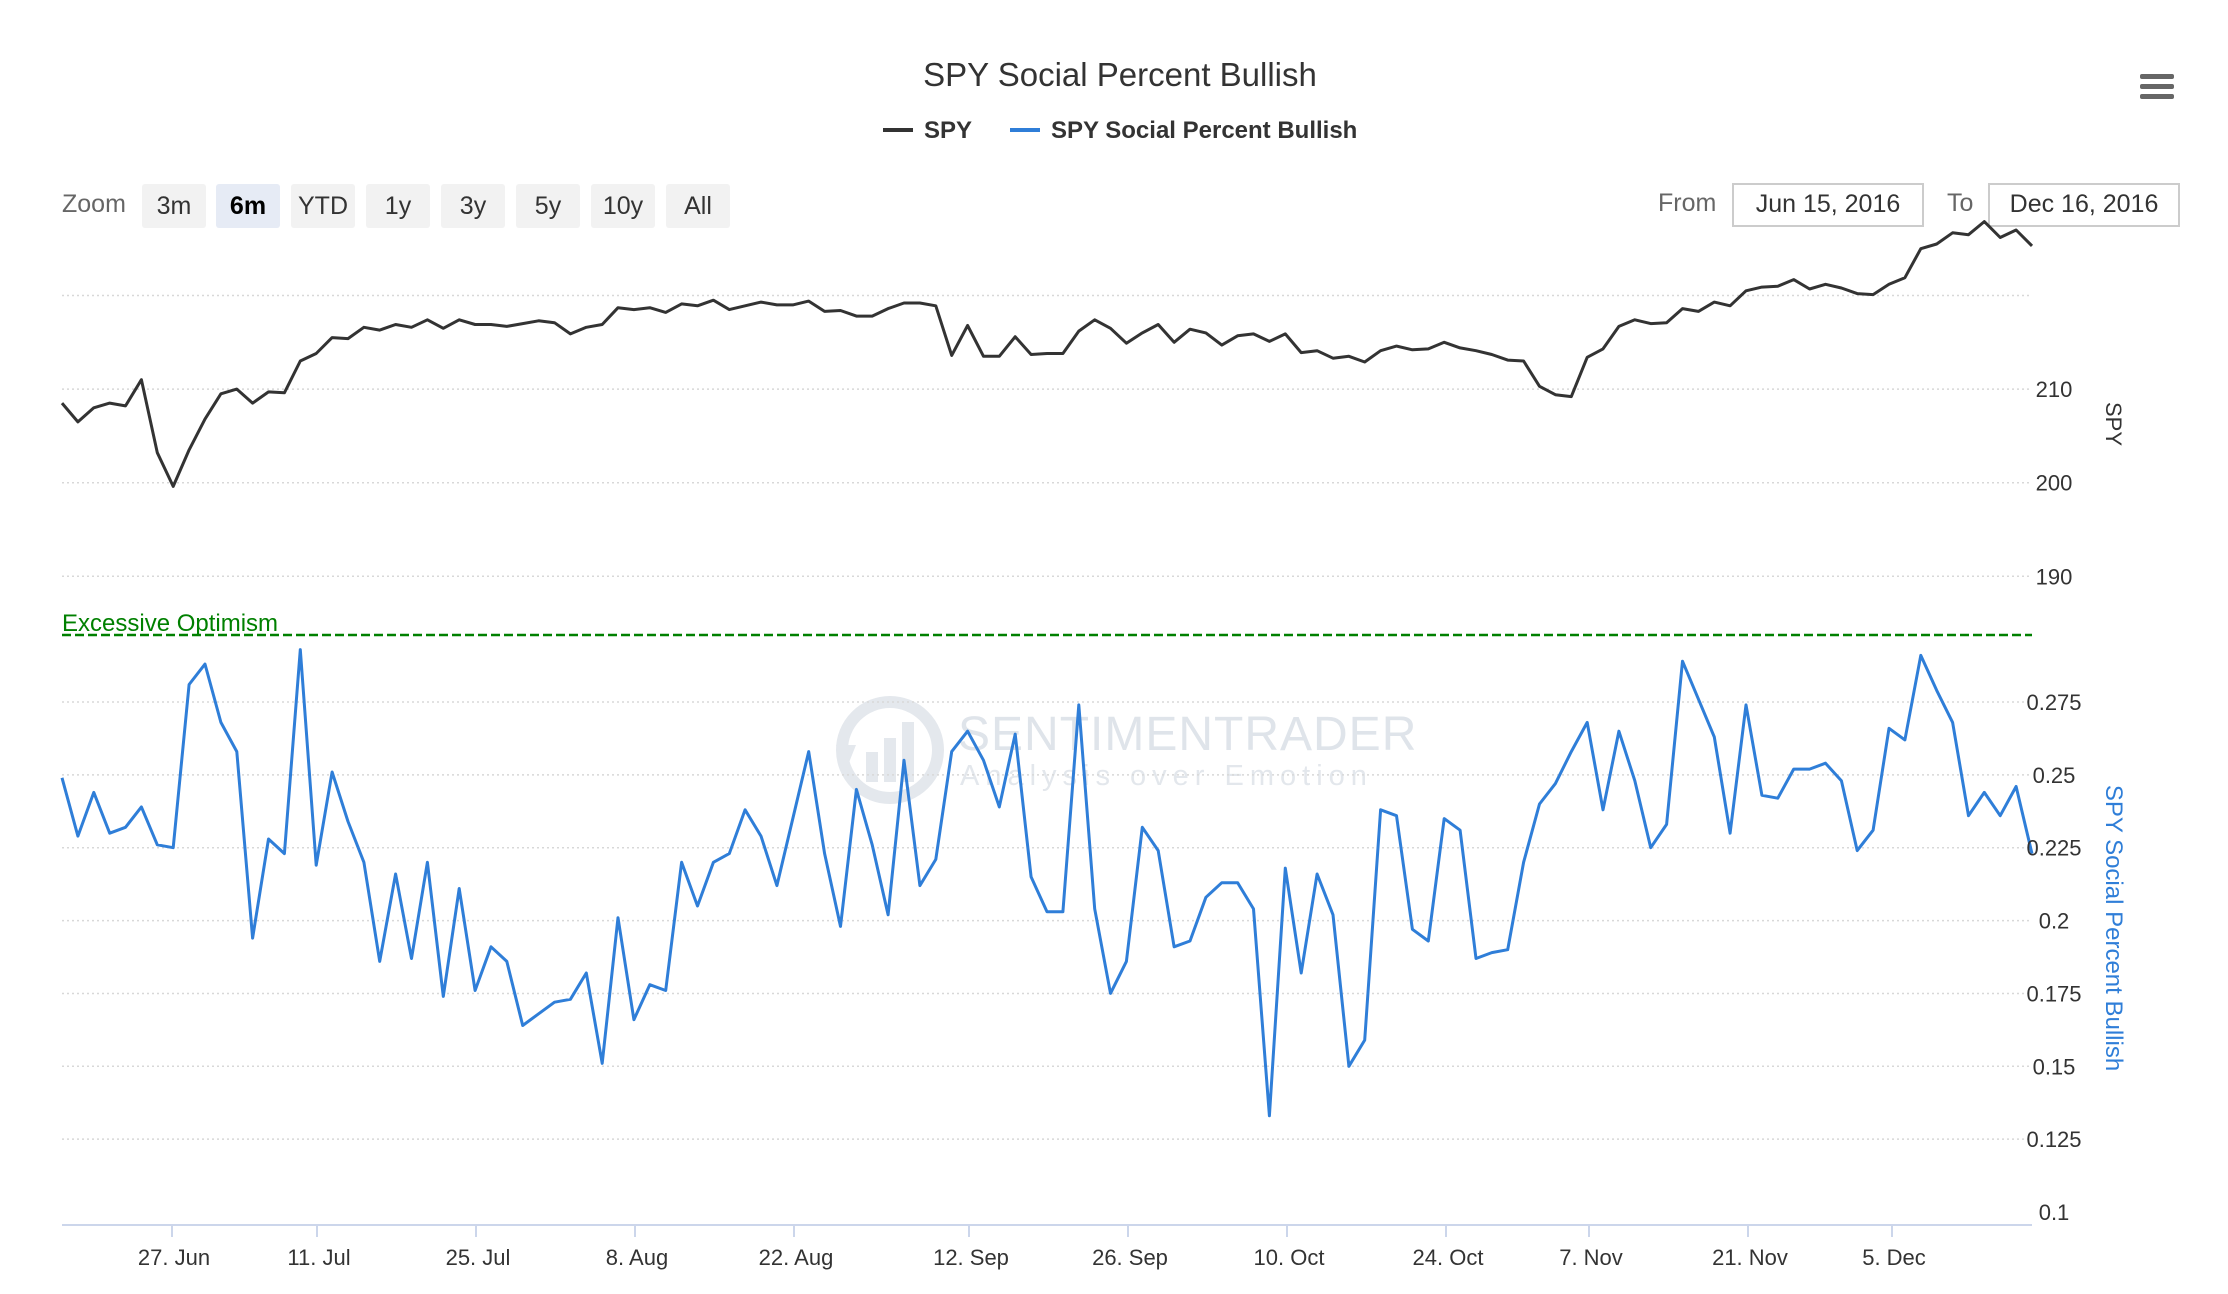  I want to click on watermark-subtext: Analysis over Emotion, so click(1166, 776).